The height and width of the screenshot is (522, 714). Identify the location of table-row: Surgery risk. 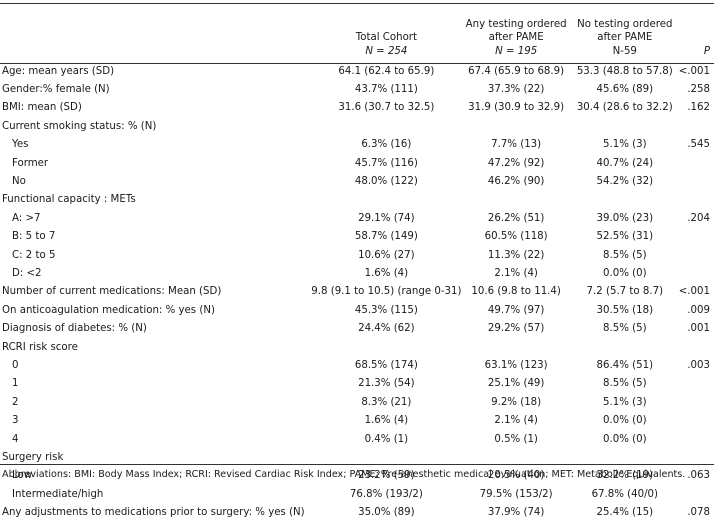
(357, 457).